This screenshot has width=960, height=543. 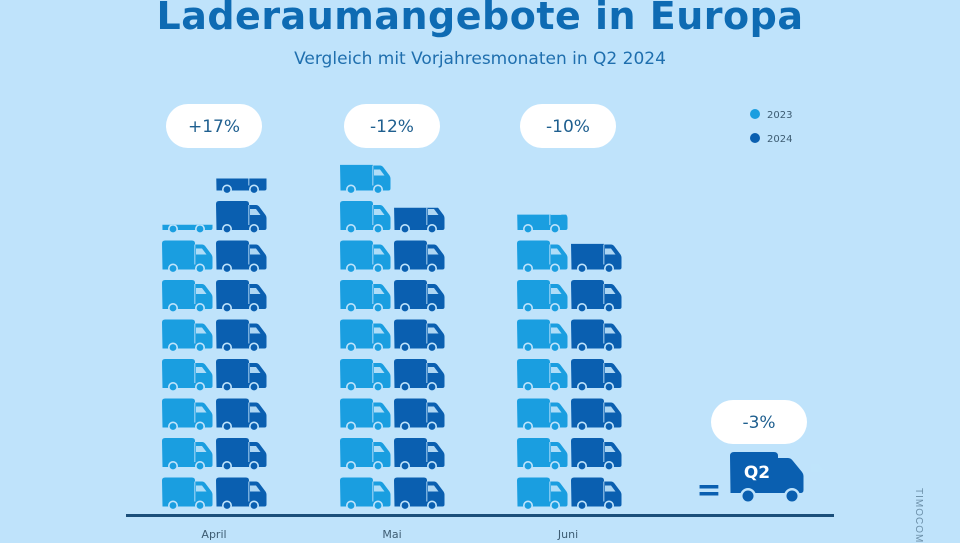 What do you see at coordinates (779, 139) in the screenshot?
I see `svg-text: 2024` at bounding box center [779, 139].